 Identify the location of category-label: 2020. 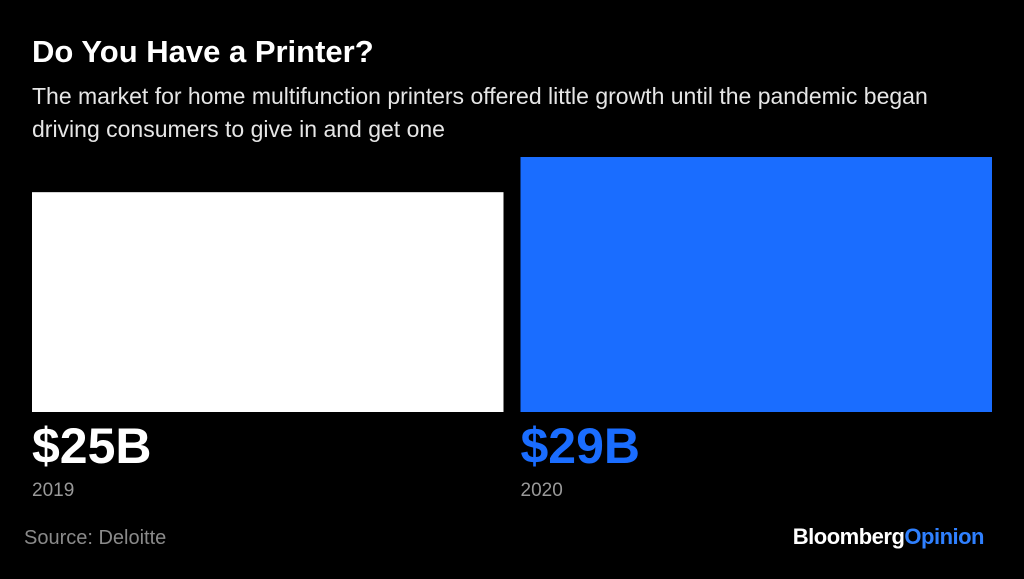
(542, 490).